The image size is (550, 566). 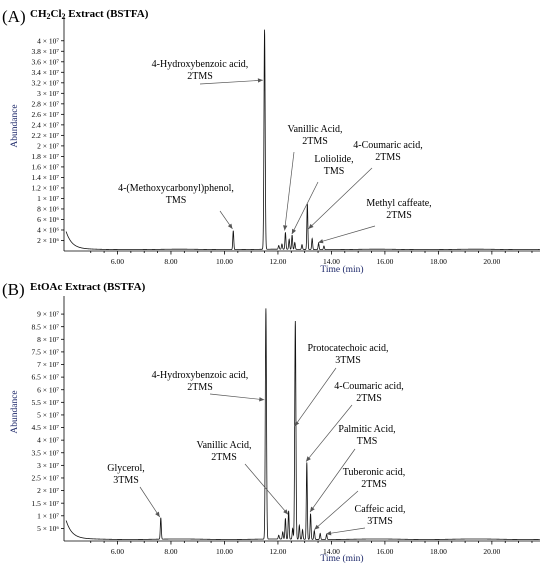 What do you see at coordinates (46, 503) in the screenshot?
I see `y-tick-label: 1.5 × 10⁷` at bounding box center [46, 503].